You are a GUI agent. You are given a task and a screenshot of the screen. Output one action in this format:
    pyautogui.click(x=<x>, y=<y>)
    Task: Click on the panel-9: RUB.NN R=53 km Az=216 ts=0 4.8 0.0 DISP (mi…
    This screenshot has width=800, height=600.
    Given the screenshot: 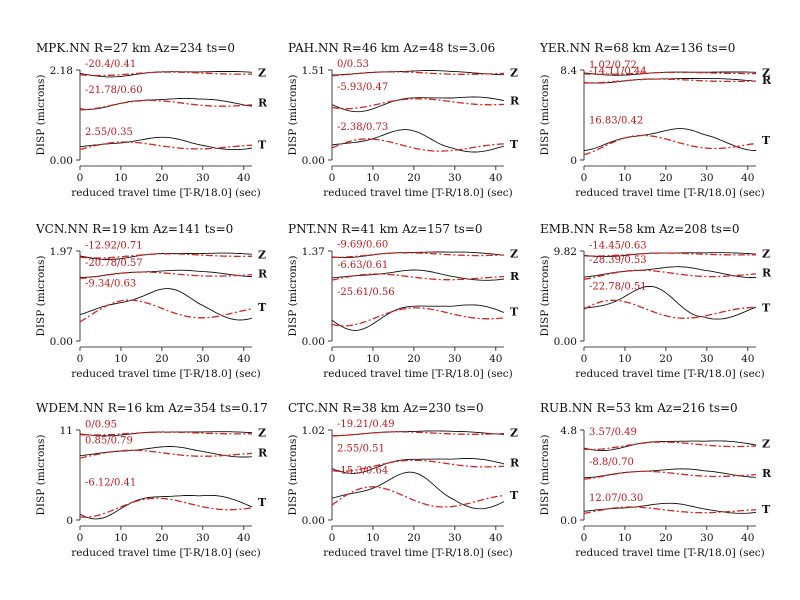 What is the action you would take?
    pyautogui.click(x=655, y=480)
    